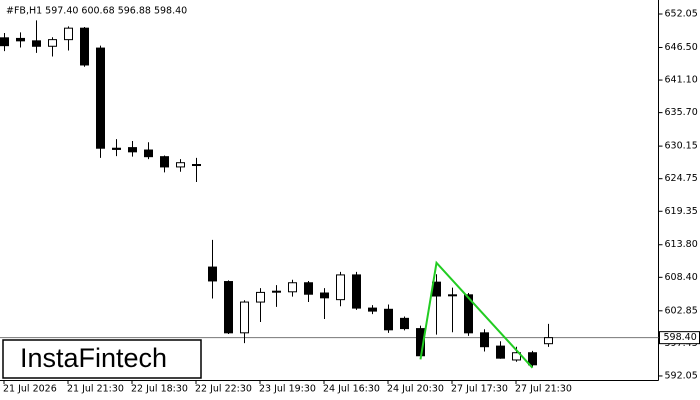 The width and height of the screenshot is (700, 400). I want to click on y-tick-label: 652.05, so click(681, 13).